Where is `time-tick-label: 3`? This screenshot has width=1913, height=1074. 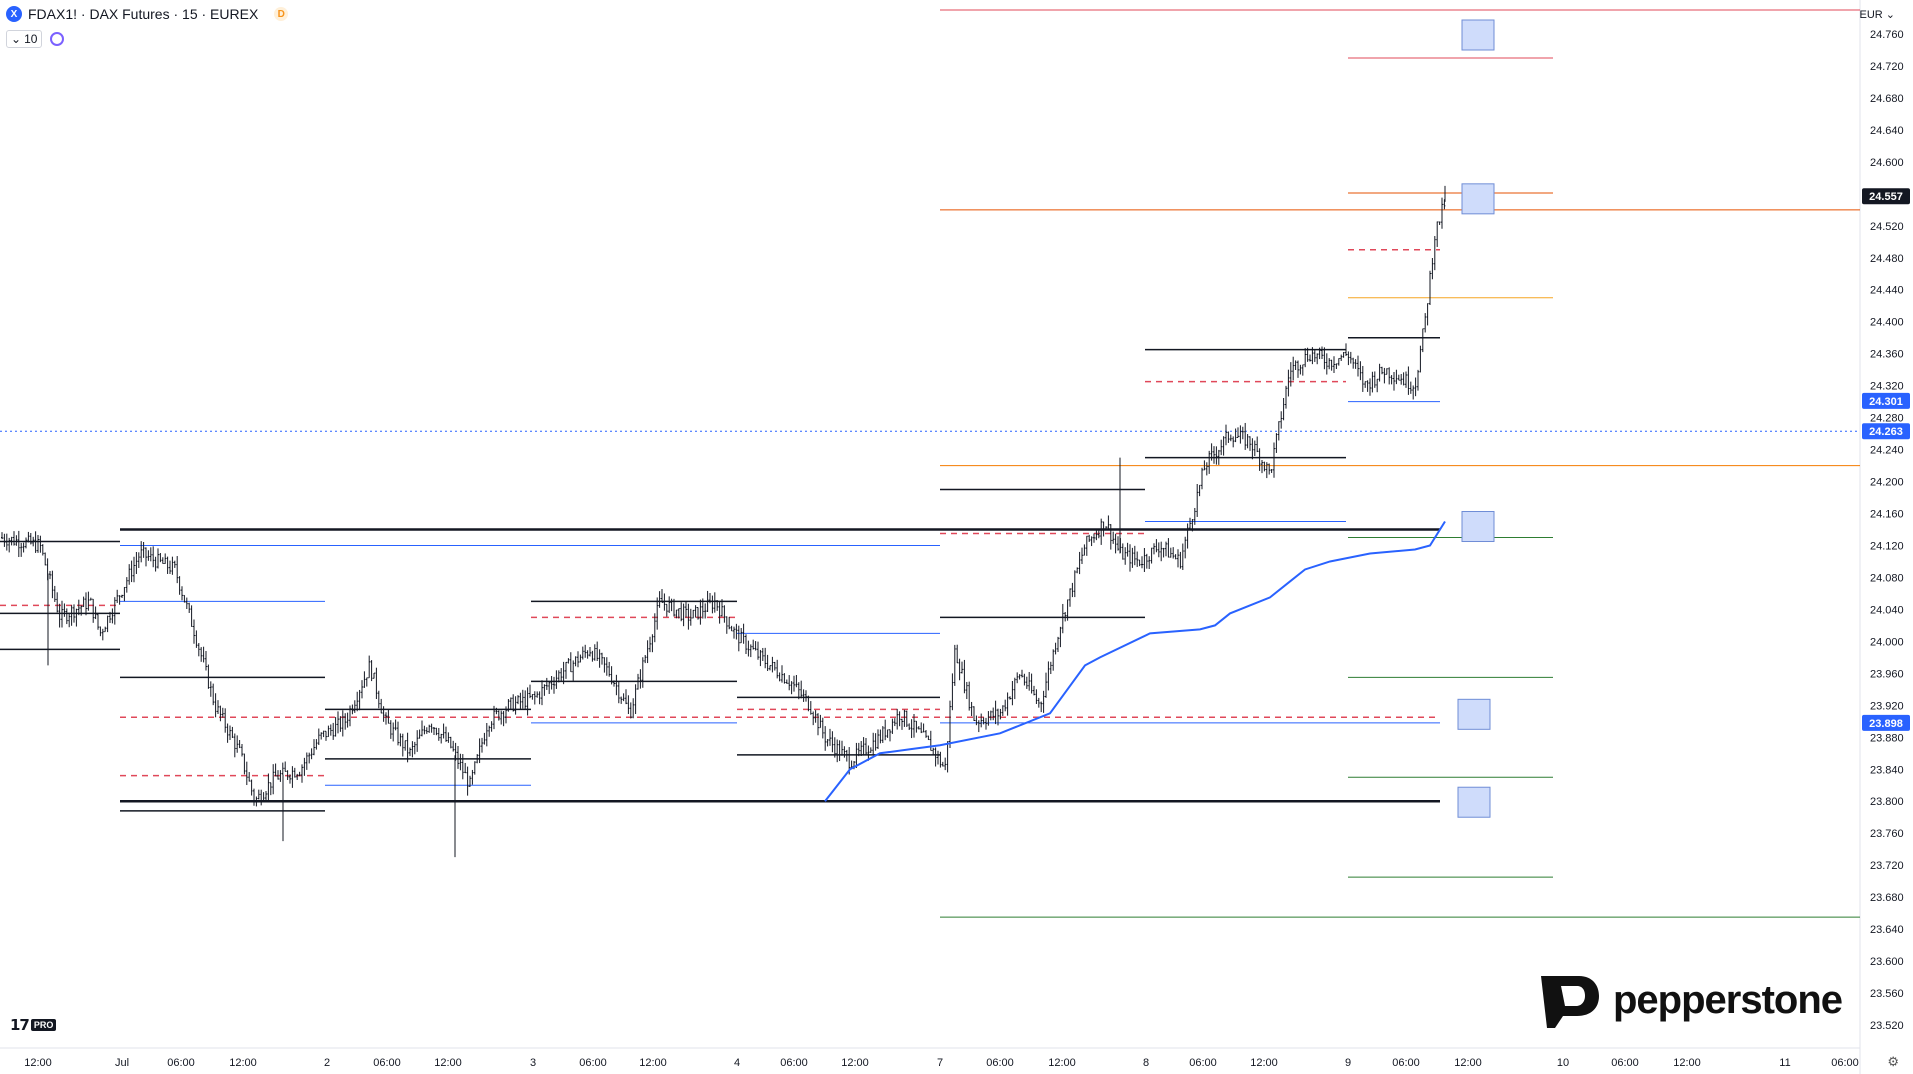
time-tick-label: 3 is located at coordinates (533, 1063).